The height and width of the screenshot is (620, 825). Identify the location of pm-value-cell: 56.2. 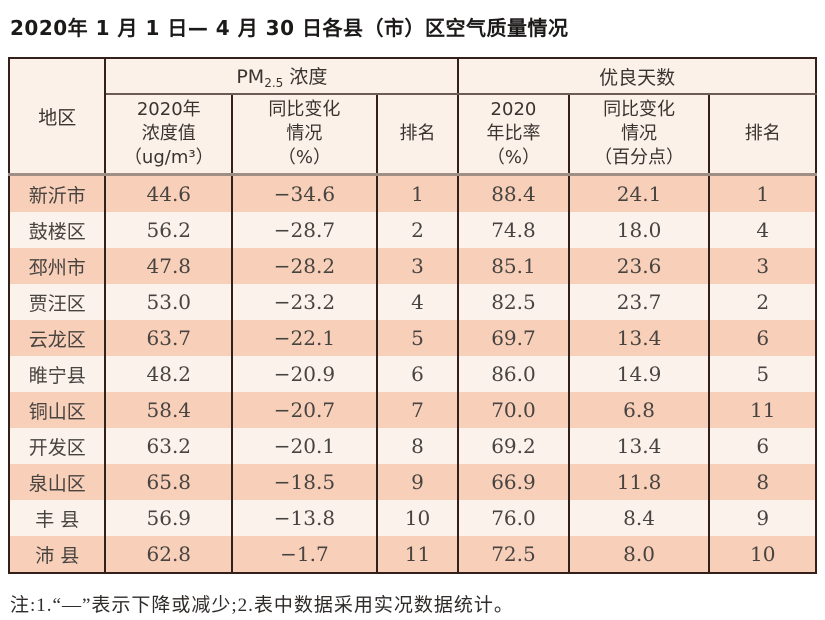
(169, 230).